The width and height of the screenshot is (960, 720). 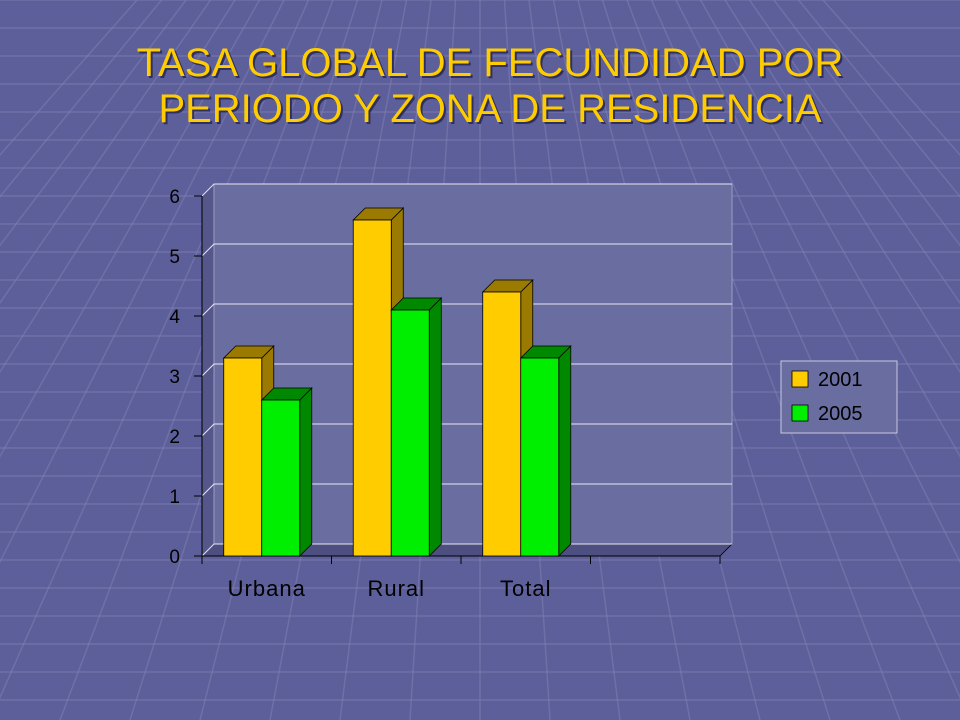 I want to click on x-tick-label: Total, so click(x=525, y=588).